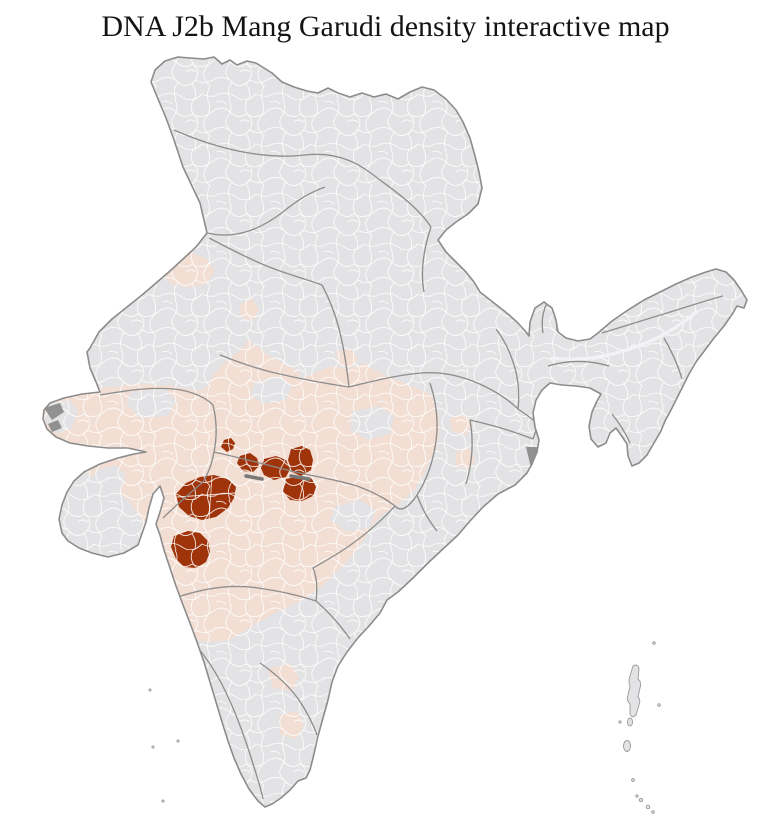  What do you see at coordinates (277, 477) in the screenshot?
I see `state-border-thick-segment` at bounding box center [277, 477].